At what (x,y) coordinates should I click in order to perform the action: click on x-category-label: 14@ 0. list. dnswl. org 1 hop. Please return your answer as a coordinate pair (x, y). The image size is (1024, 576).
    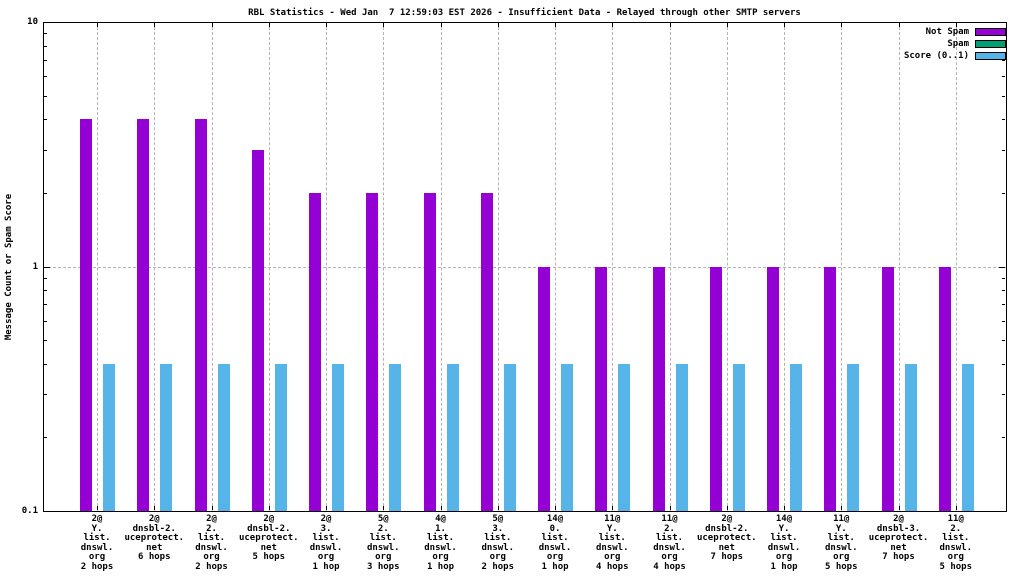
    Looking at the image, I should click on (555, 543).